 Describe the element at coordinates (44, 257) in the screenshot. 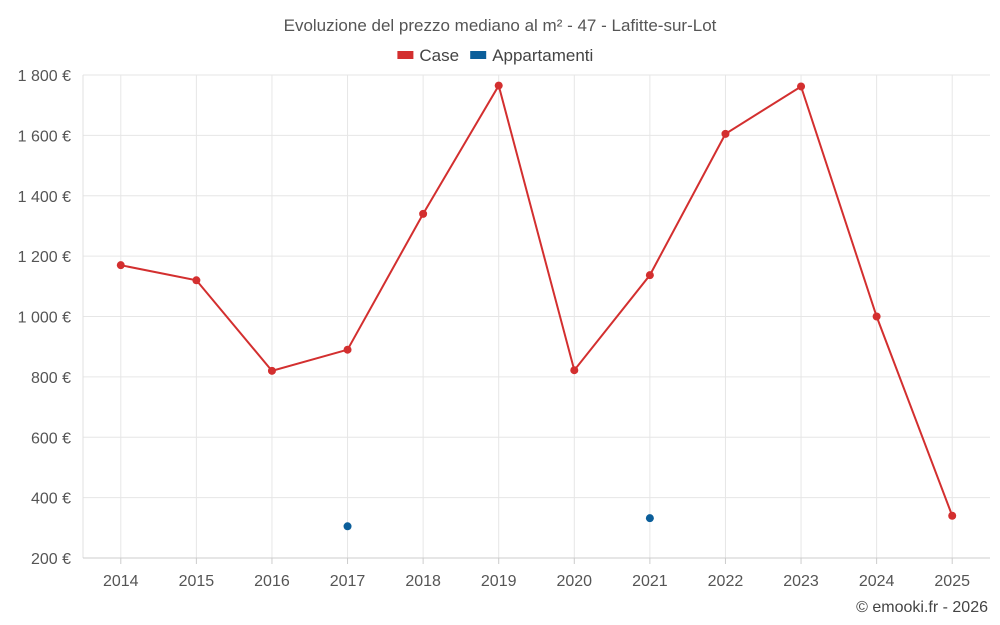

I see `y-tick-label: 1 200 €` at that location.